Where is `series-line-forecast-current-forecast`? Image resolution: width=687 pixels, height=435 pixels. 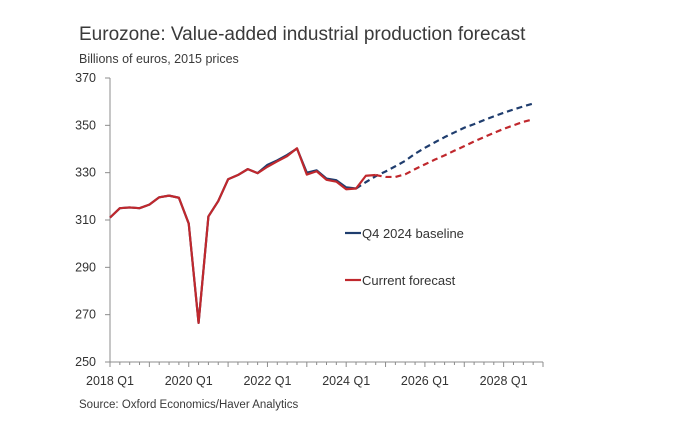 series-line-forecast-current-forecast is located at coordinates (454, 148).